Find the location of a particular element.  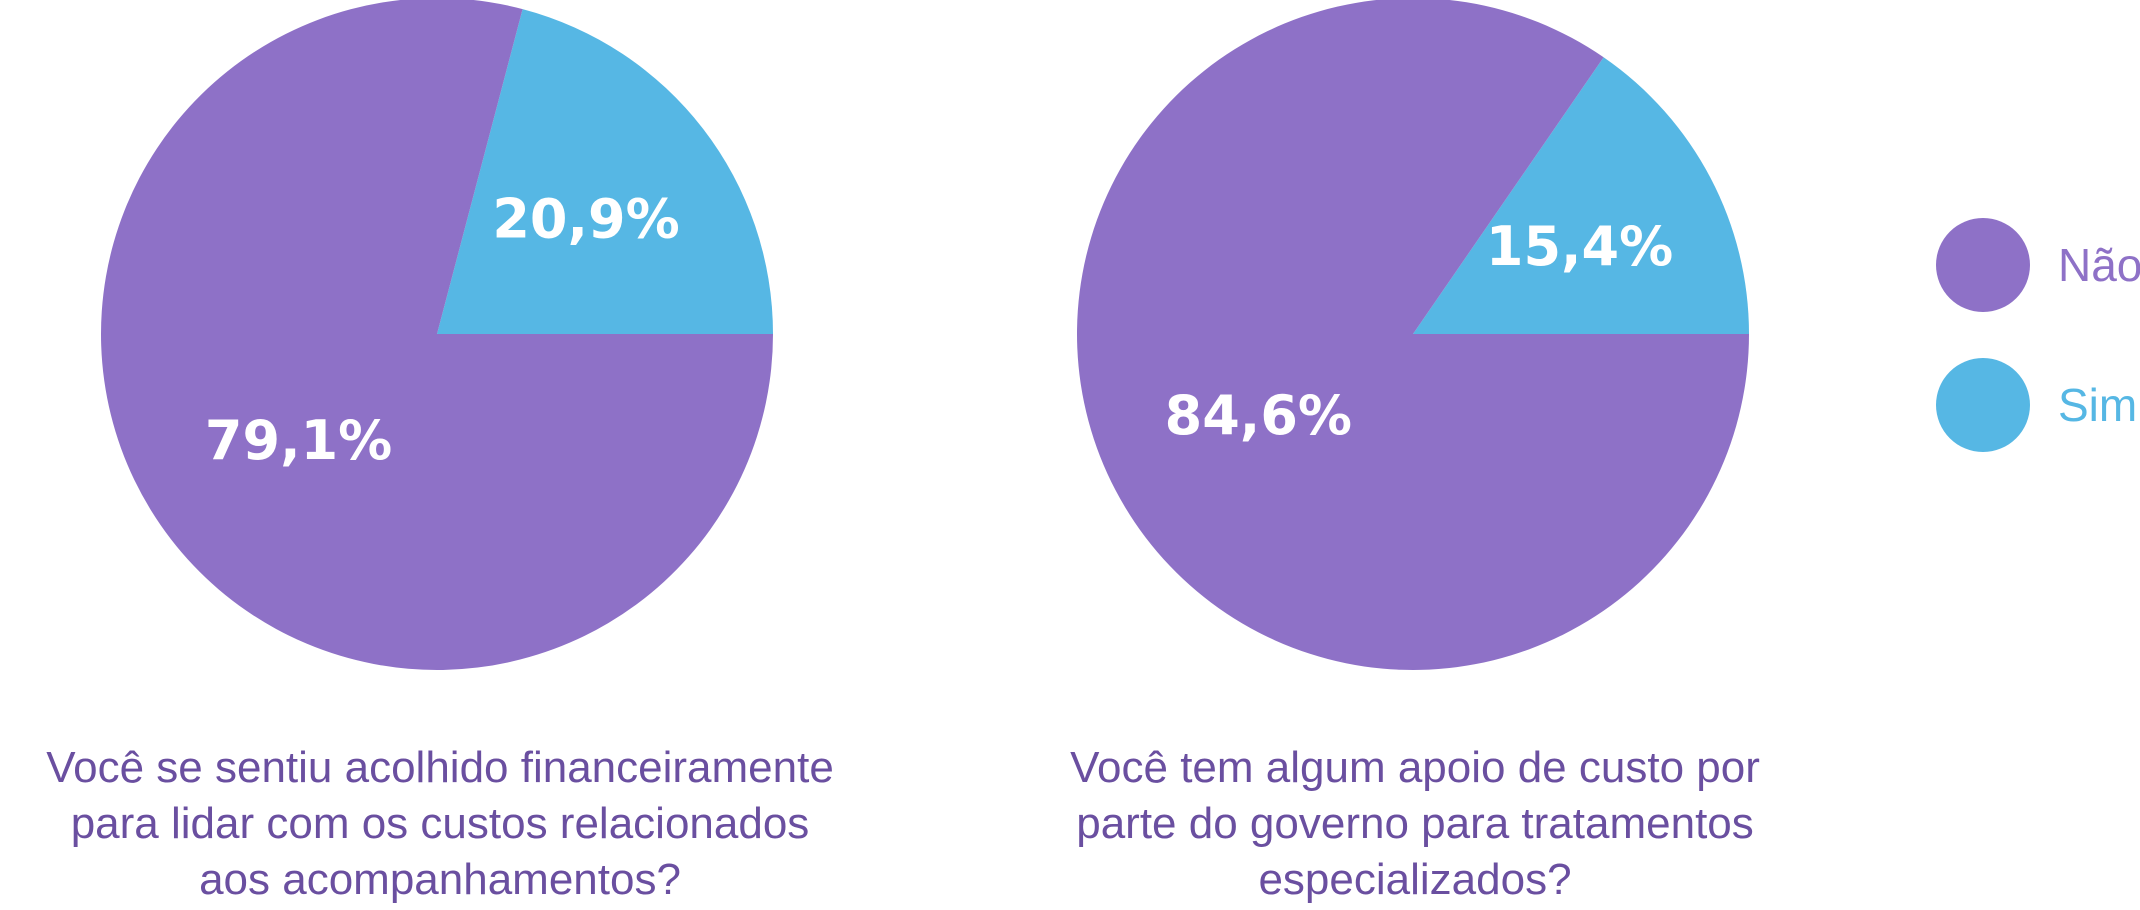

chart-2-caption-line-2: parte do governo para tratamentos is located at coordinates (1415, 823).